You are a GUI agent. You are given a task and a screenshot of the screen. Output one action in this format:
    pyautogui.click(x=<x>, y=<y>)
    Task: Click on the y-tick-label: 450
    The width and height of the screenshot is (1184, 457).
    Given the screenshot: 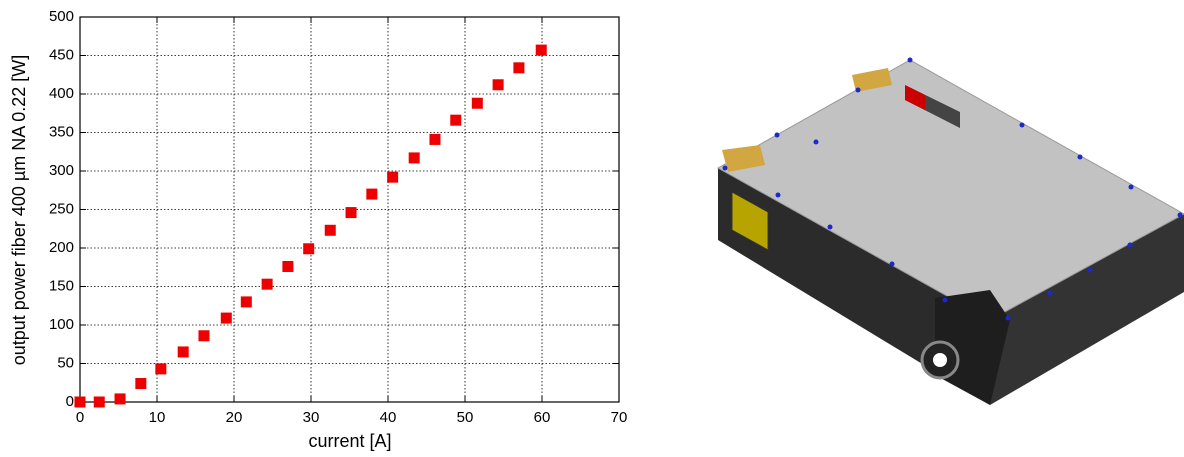 What is the action you would take?
    pyautogui.click(x=61, y=54)
    